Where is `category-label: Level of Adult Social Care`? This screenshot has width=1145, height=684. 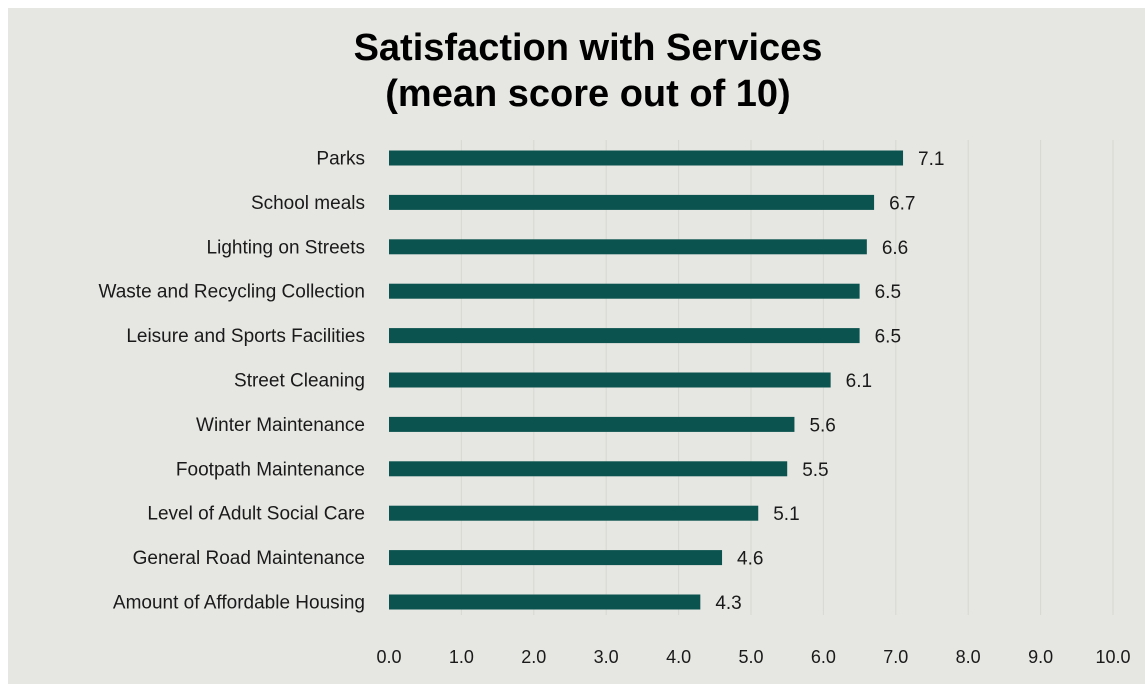
category-label: Level of Adult Social Care is located at coordinates (256, 514).